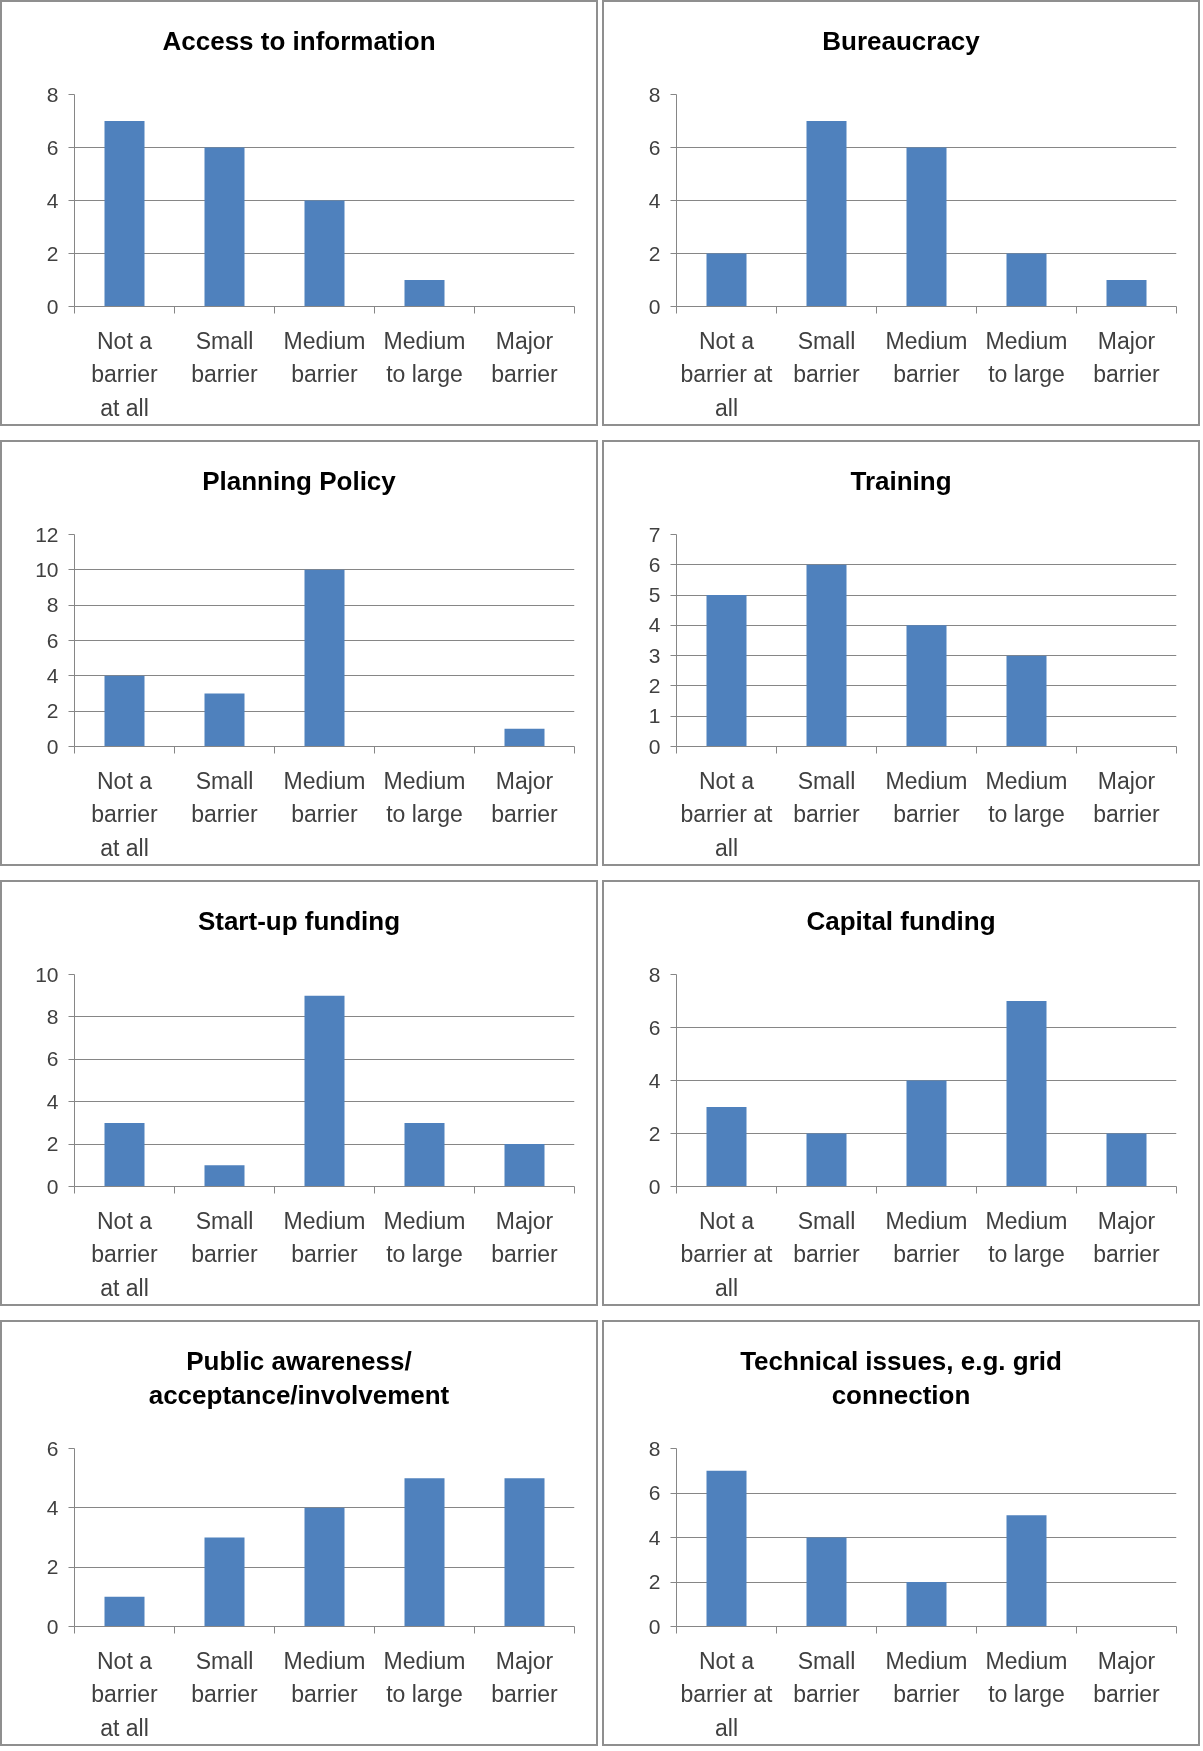  I want to click on y-tick-label: 1, so click(654, 716).